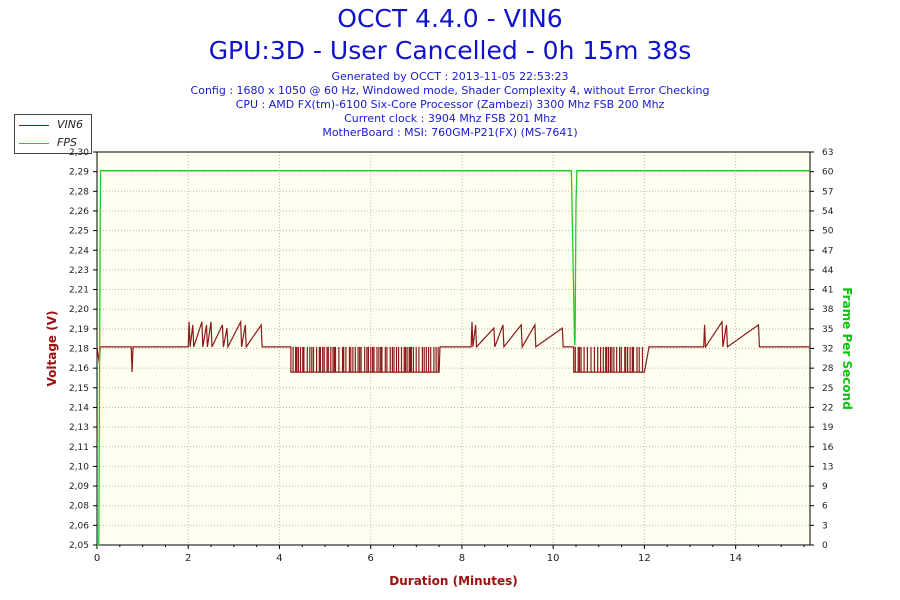  I want to click on x-tick-label: 2, so click(188, 558).